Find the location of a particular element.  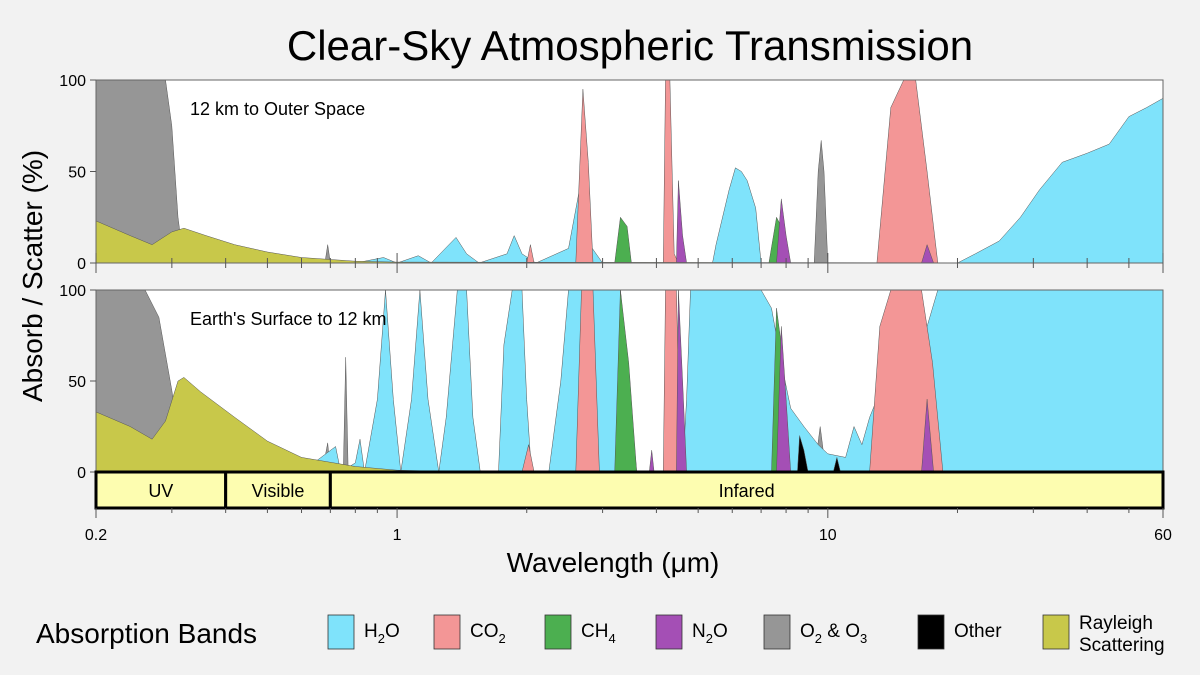

legend-label-co2: CO2 is located at coordinates (488, 633).